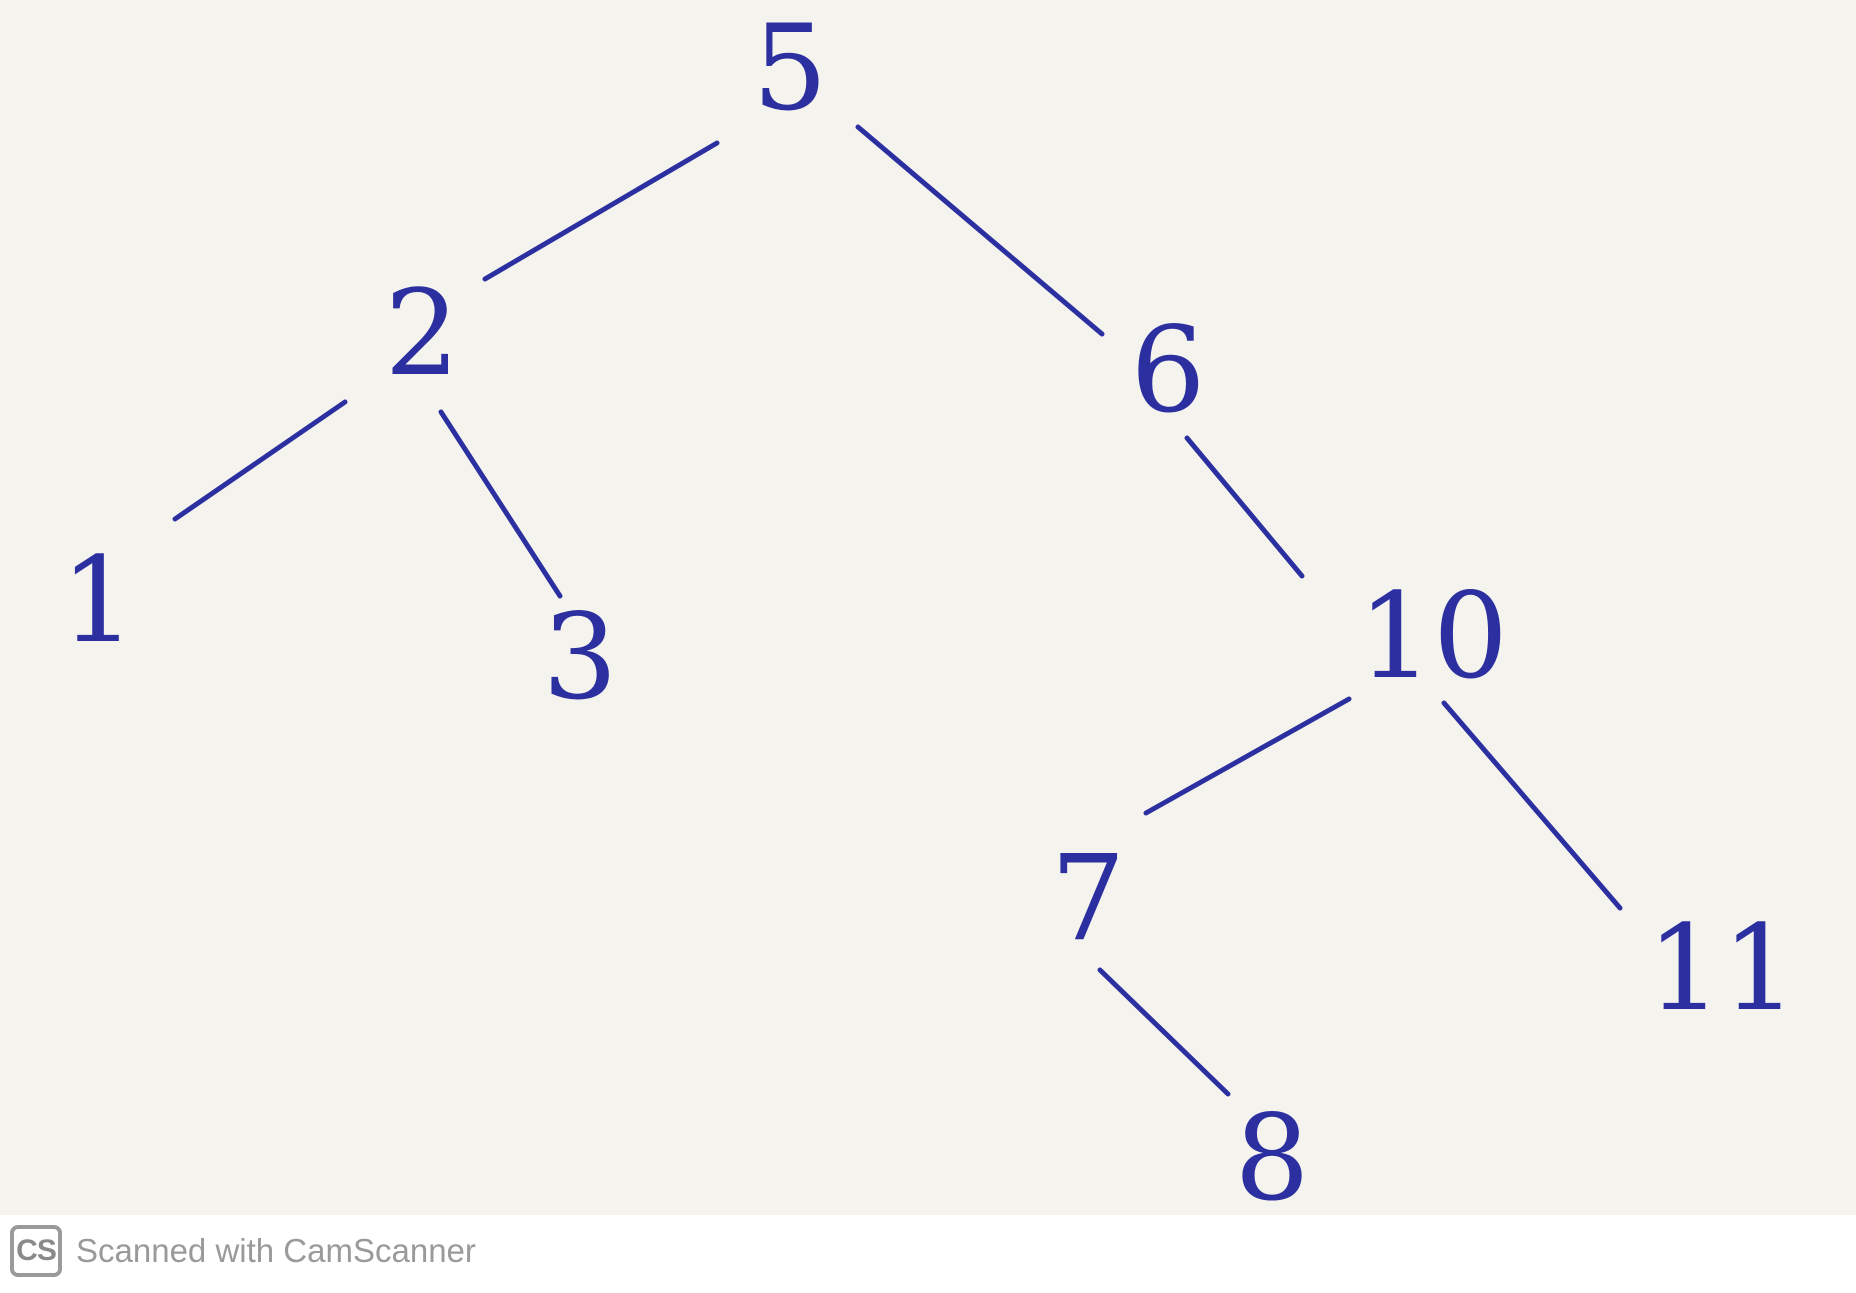 Image resolution: width=1856 pixels, height=1293 pixels. What do you see at coordinates (1433, 636) in the screenshot?
I see `node-10: 10` at bounding box center [1433, 636].